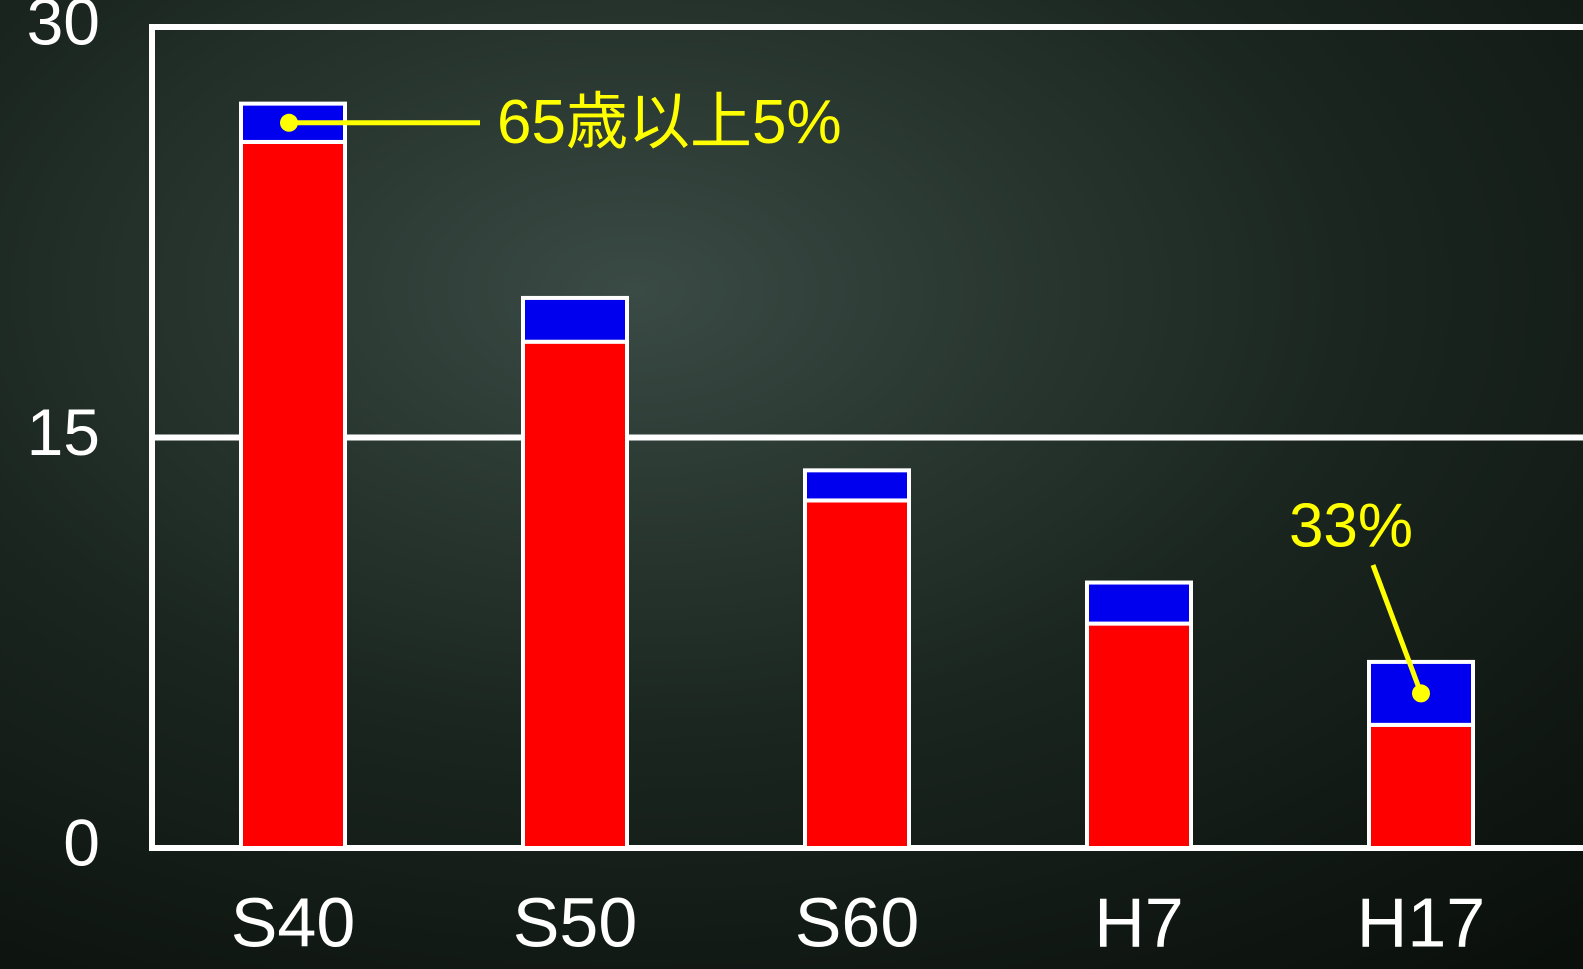  Describe the element at coordinates (857, 922) in the screenshot. I see `x-tick-label: S60` at that location.